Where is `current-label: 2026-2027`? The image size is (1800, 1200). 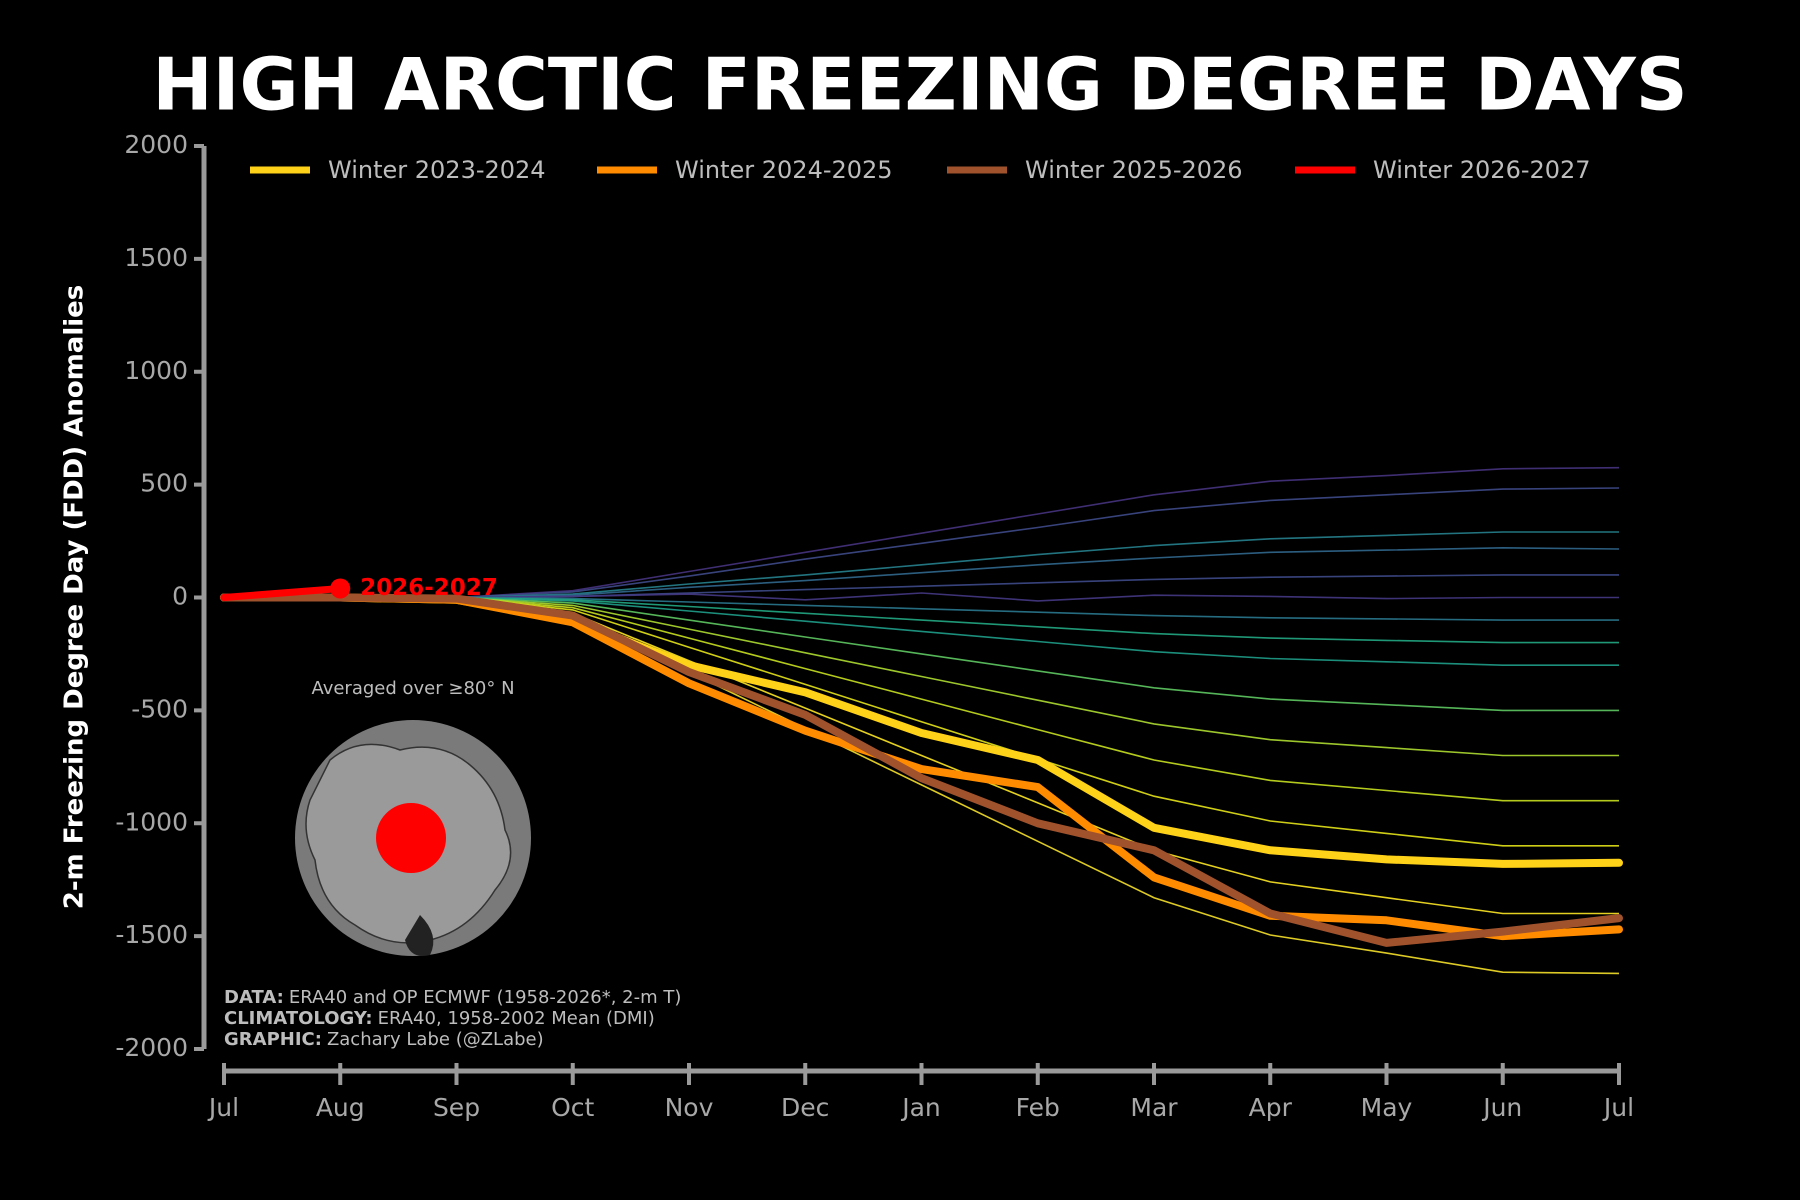
current-label: 2026-2027 is located at coordinates (429, 588).